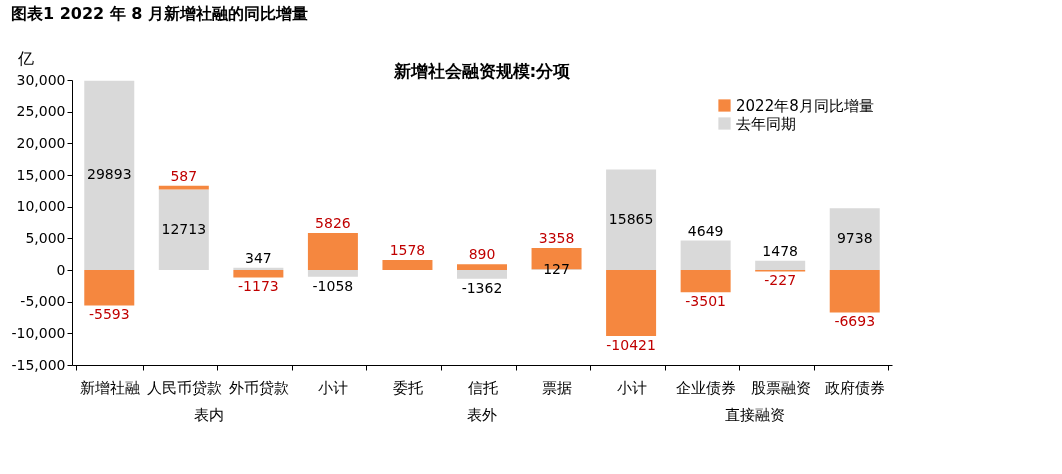 The width and height of the screenshot is (1062, 474). Describe the element at coordinates (780, 280) in the screenshot. I see `data-label: -227` at that location.